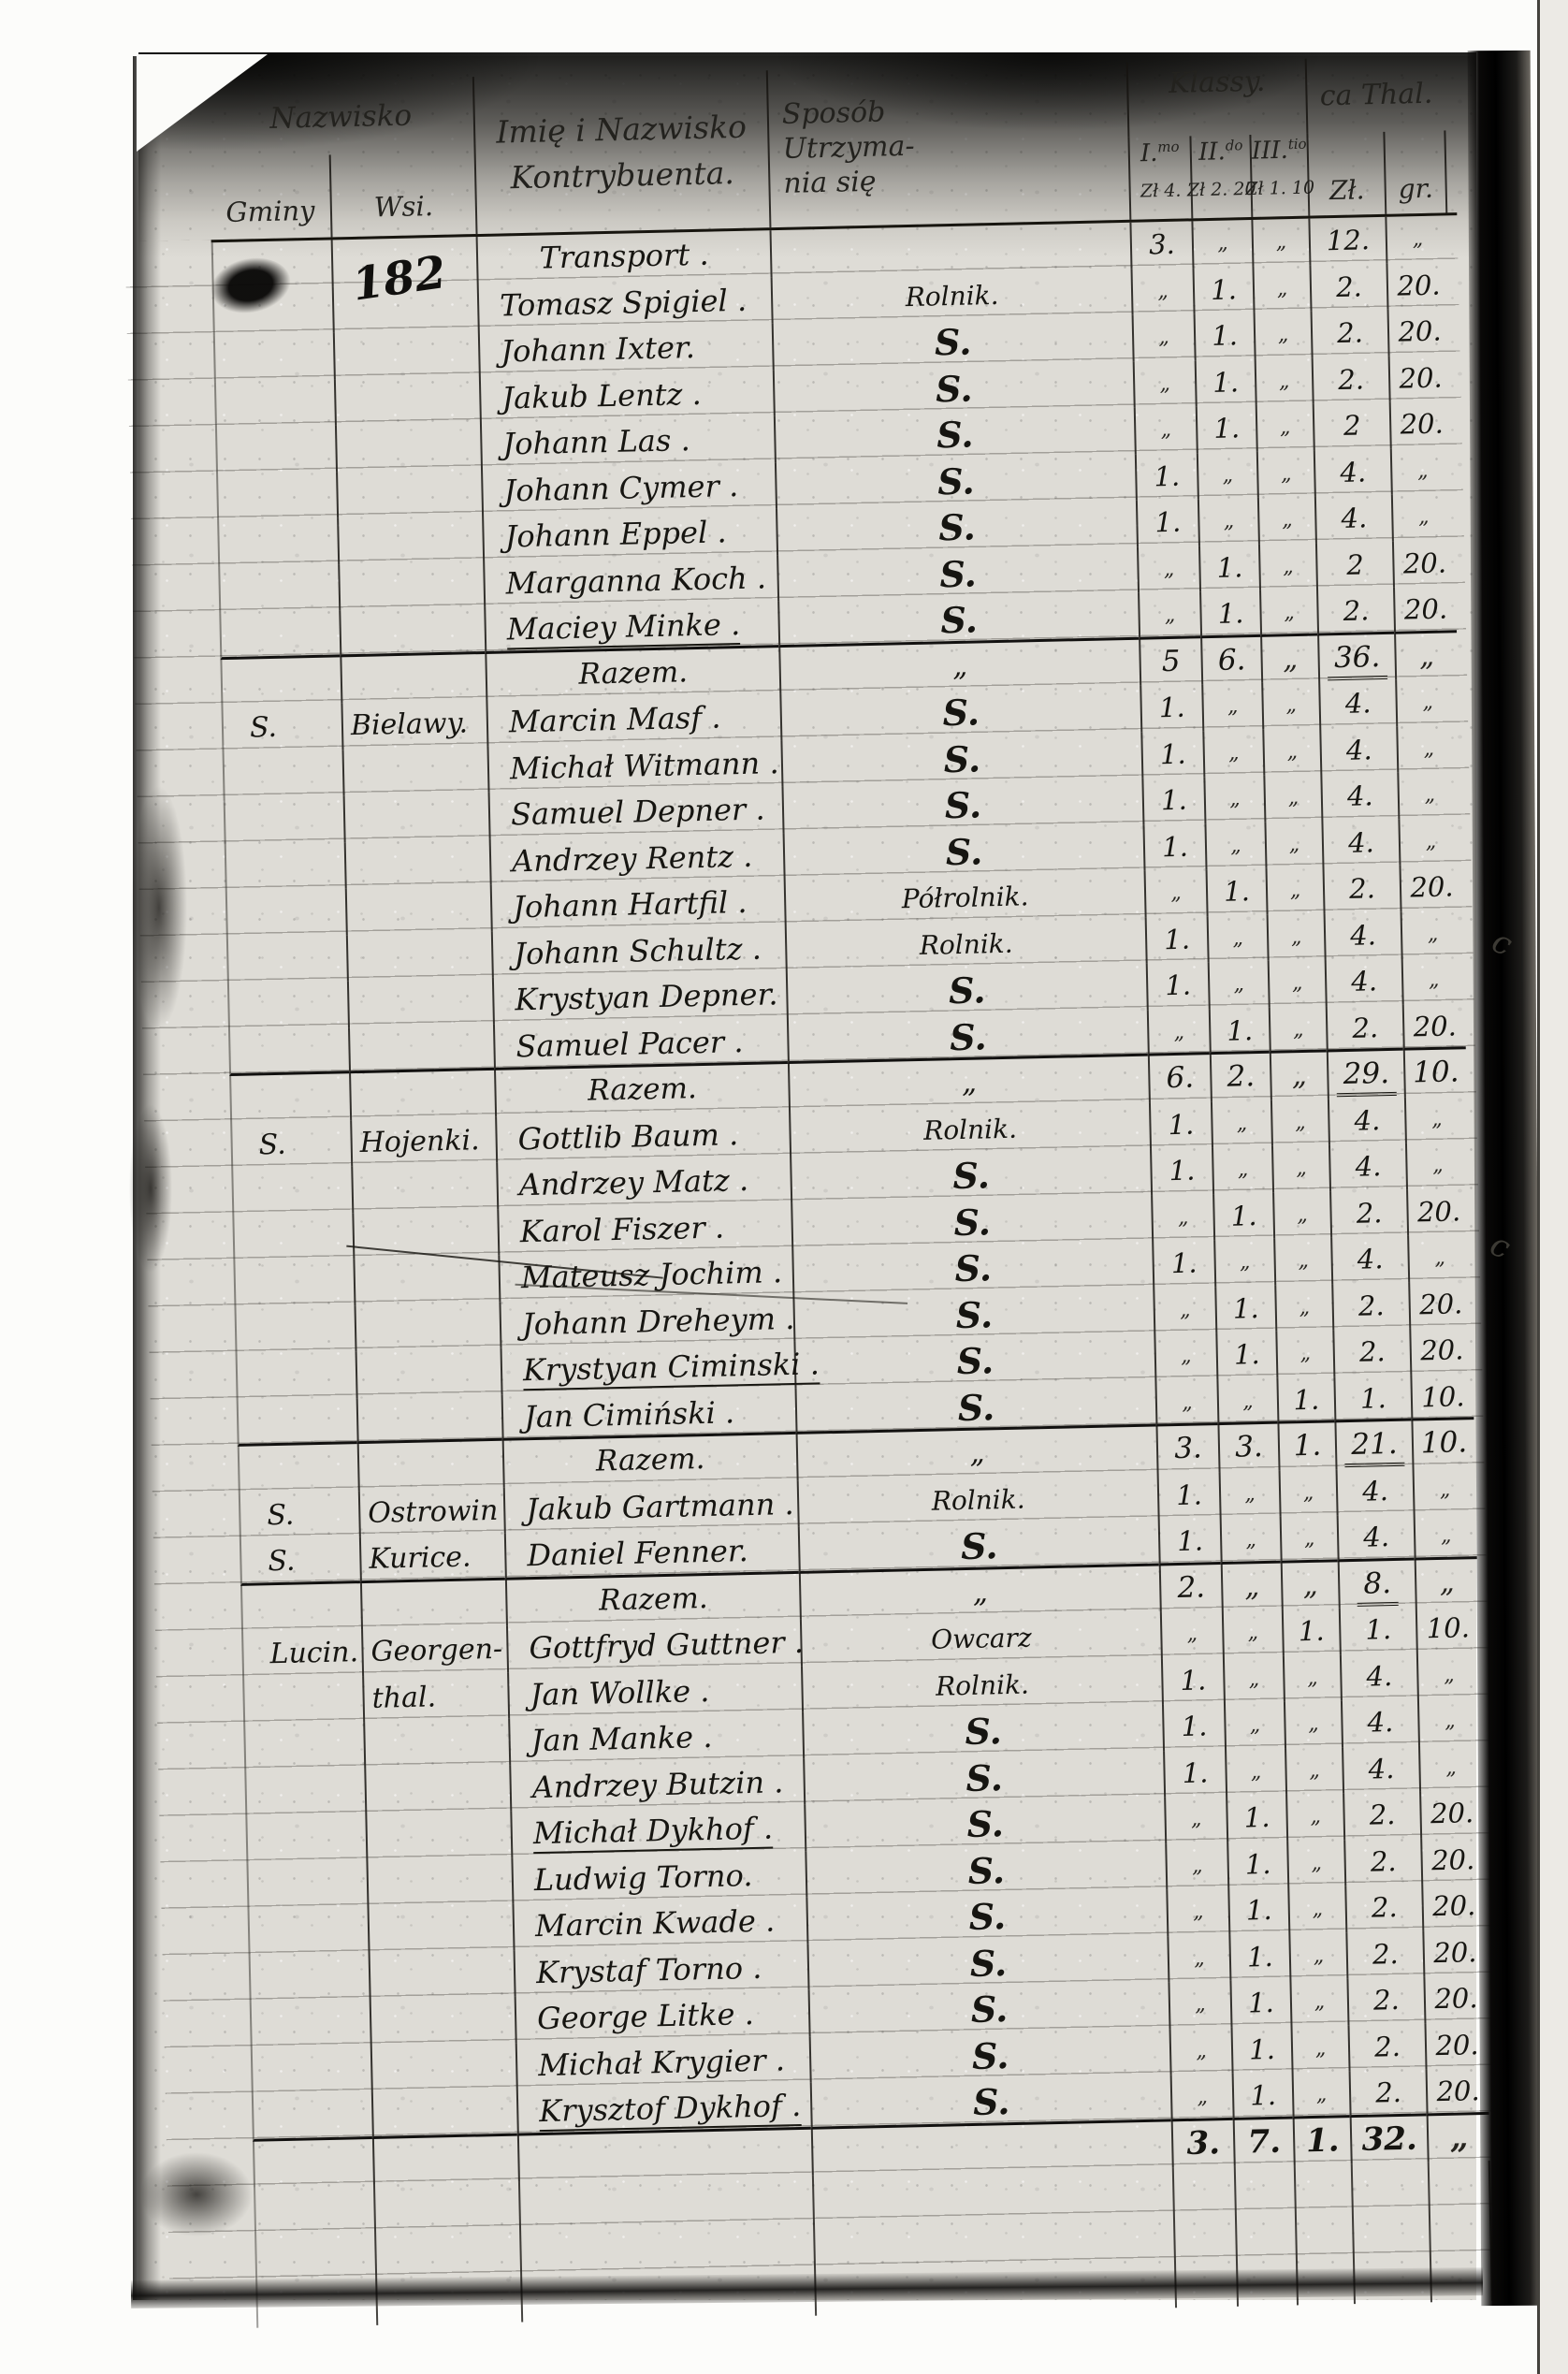  I want to click on header-klassy: Klassy., so click(1216, 98).